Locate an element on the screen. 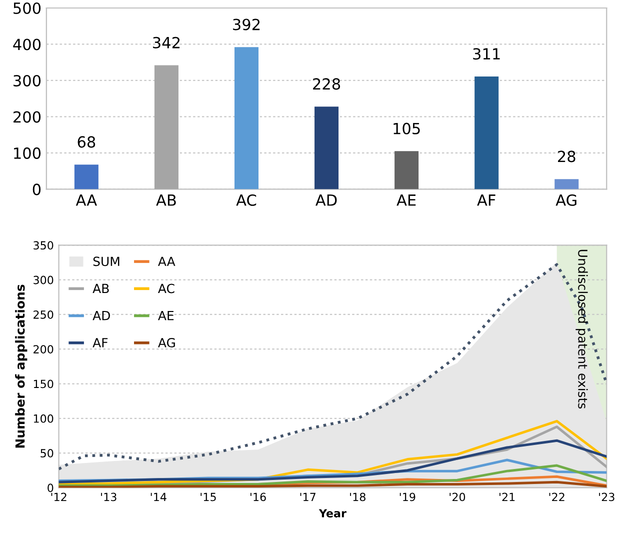  x-tick-label: '20 is located at coordinates (458, 497).